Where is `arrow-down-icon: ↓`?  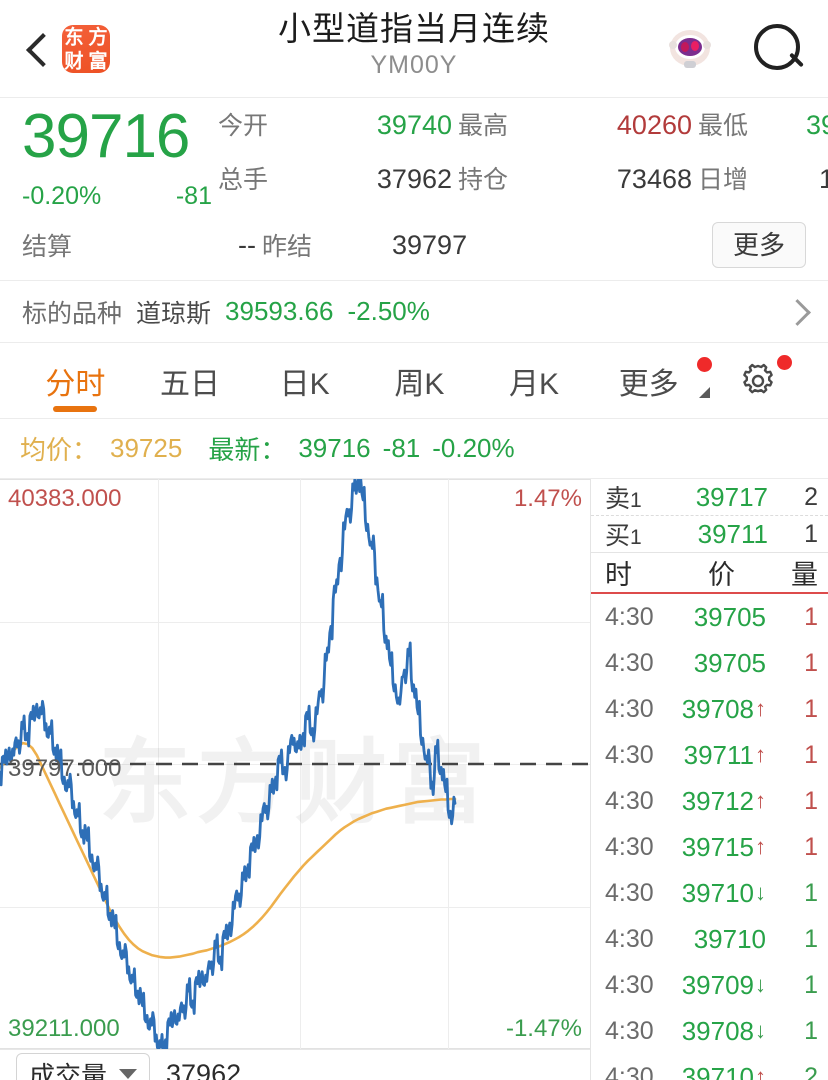
arrow-down-icon: ↓ is located at coordinates (760, 984).